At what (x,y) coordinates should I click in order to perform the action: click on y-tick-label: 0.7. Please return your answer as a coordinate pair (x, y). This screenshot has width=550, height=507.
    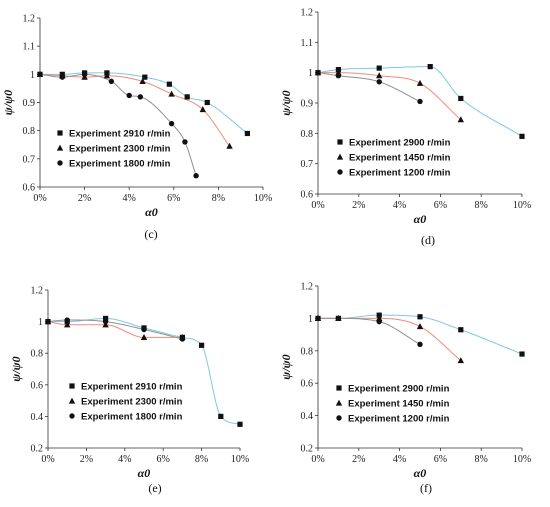
    Looking at the image, I should click on (29, 159).